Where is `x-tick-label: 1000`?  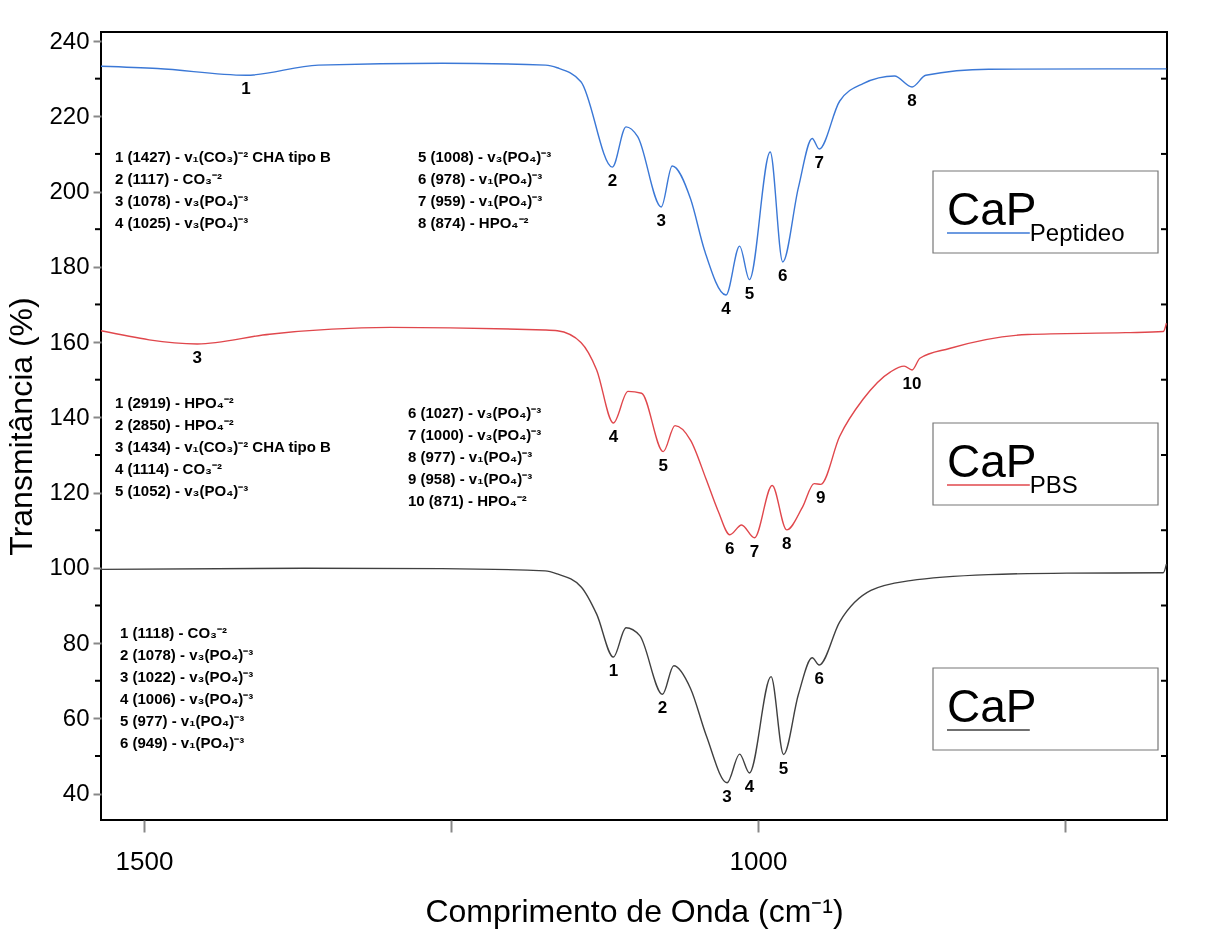
x-tick-label: 1000 is located at coordinates (758, 860).